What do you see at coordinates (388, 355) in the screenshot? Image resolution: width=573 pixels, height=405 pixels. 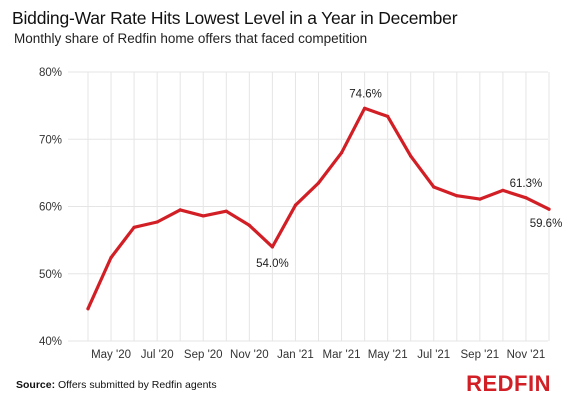 I see `x-tick-label: May '21` at bounding box center [388, 355].